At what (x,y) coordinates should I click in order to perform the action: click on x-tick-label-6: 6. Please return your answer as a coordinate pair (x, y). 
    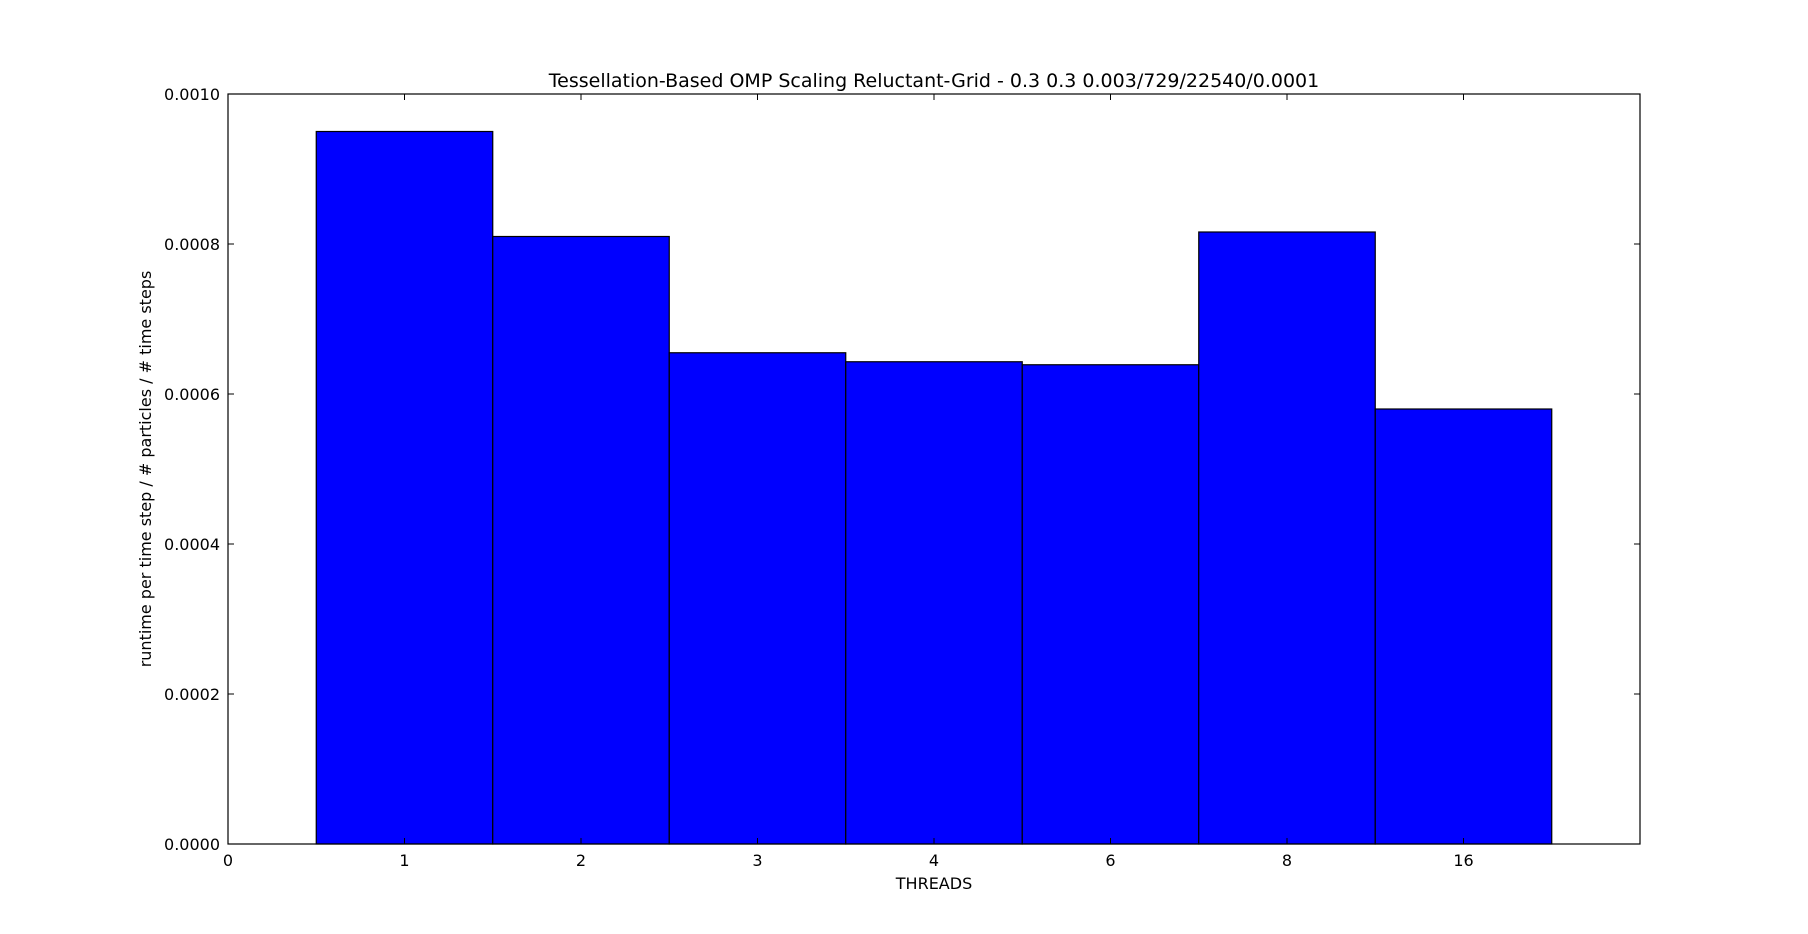
    Looking at the image, I should click on (1110, 860).